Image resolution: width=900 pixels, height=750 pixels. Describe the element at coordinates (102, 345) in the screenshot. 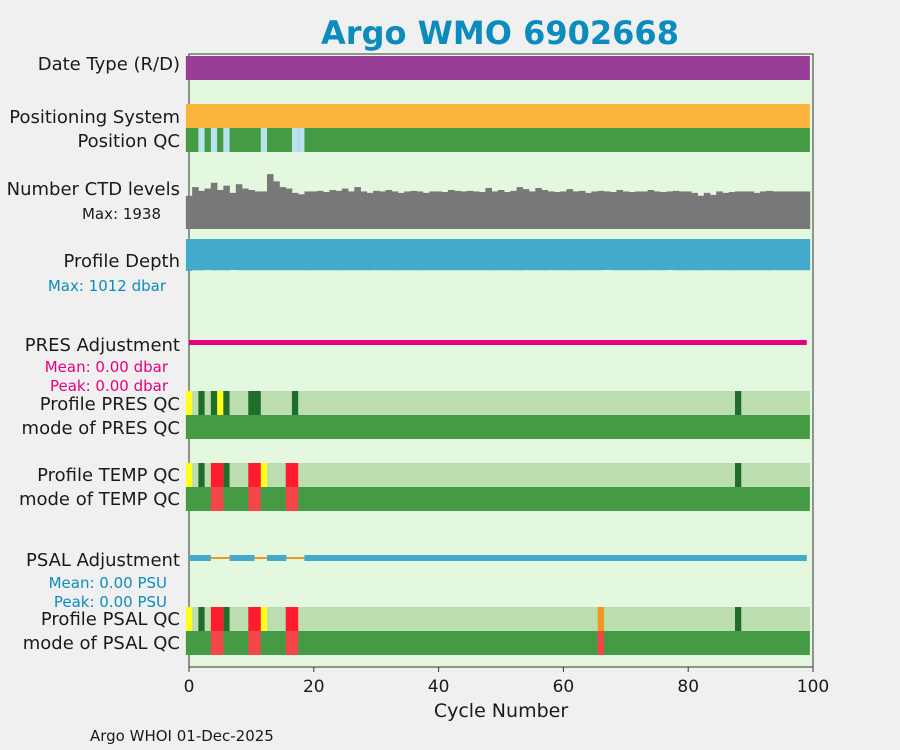

I see `label-pres-adjustment: PRES Adjustment` at that location.